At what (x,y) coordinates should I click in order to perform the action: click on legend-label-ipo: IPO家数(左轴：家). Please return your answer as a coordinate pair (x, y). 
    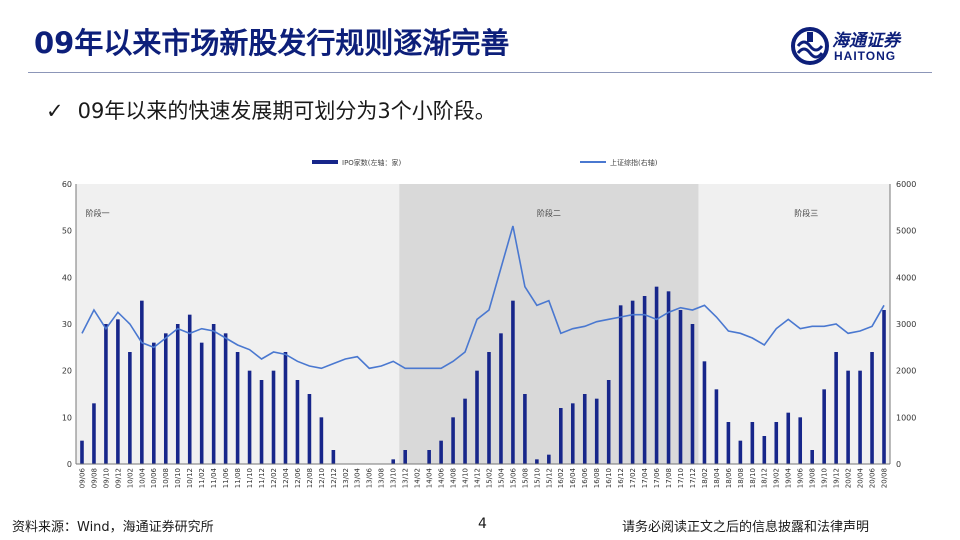
    Looking at the image, I should click on (372, 162).